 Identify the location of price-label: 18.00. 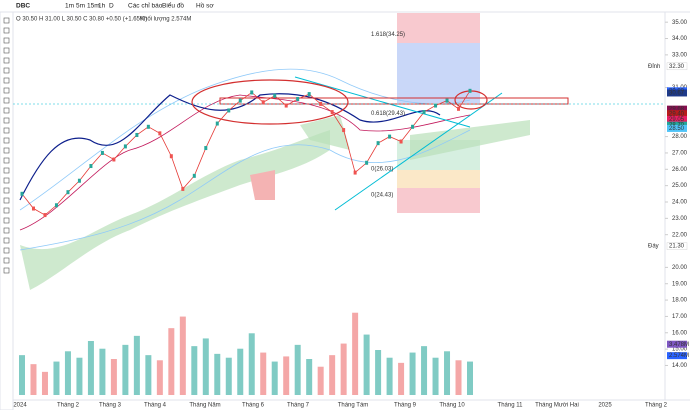
(680, 301).